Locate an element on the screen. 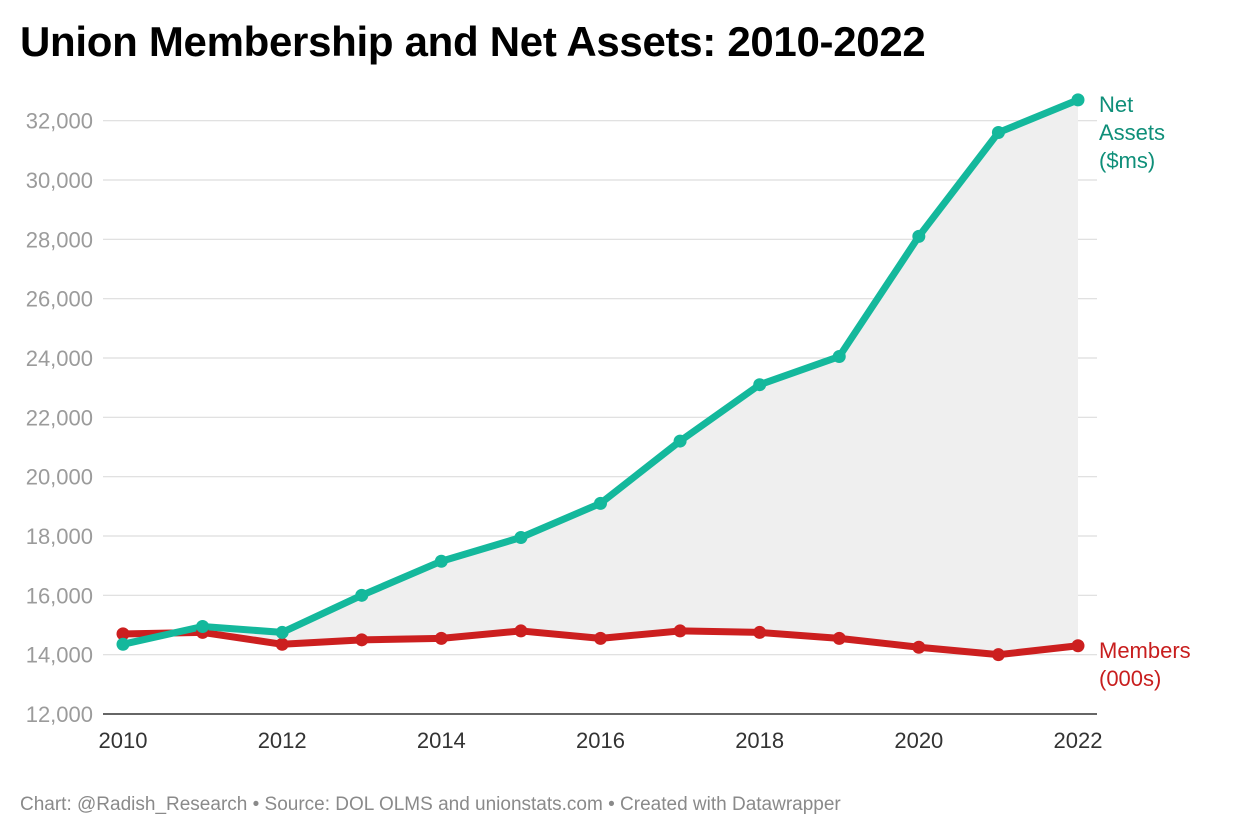  x-tick-label: 2018 is located at coordinates (759, 740).